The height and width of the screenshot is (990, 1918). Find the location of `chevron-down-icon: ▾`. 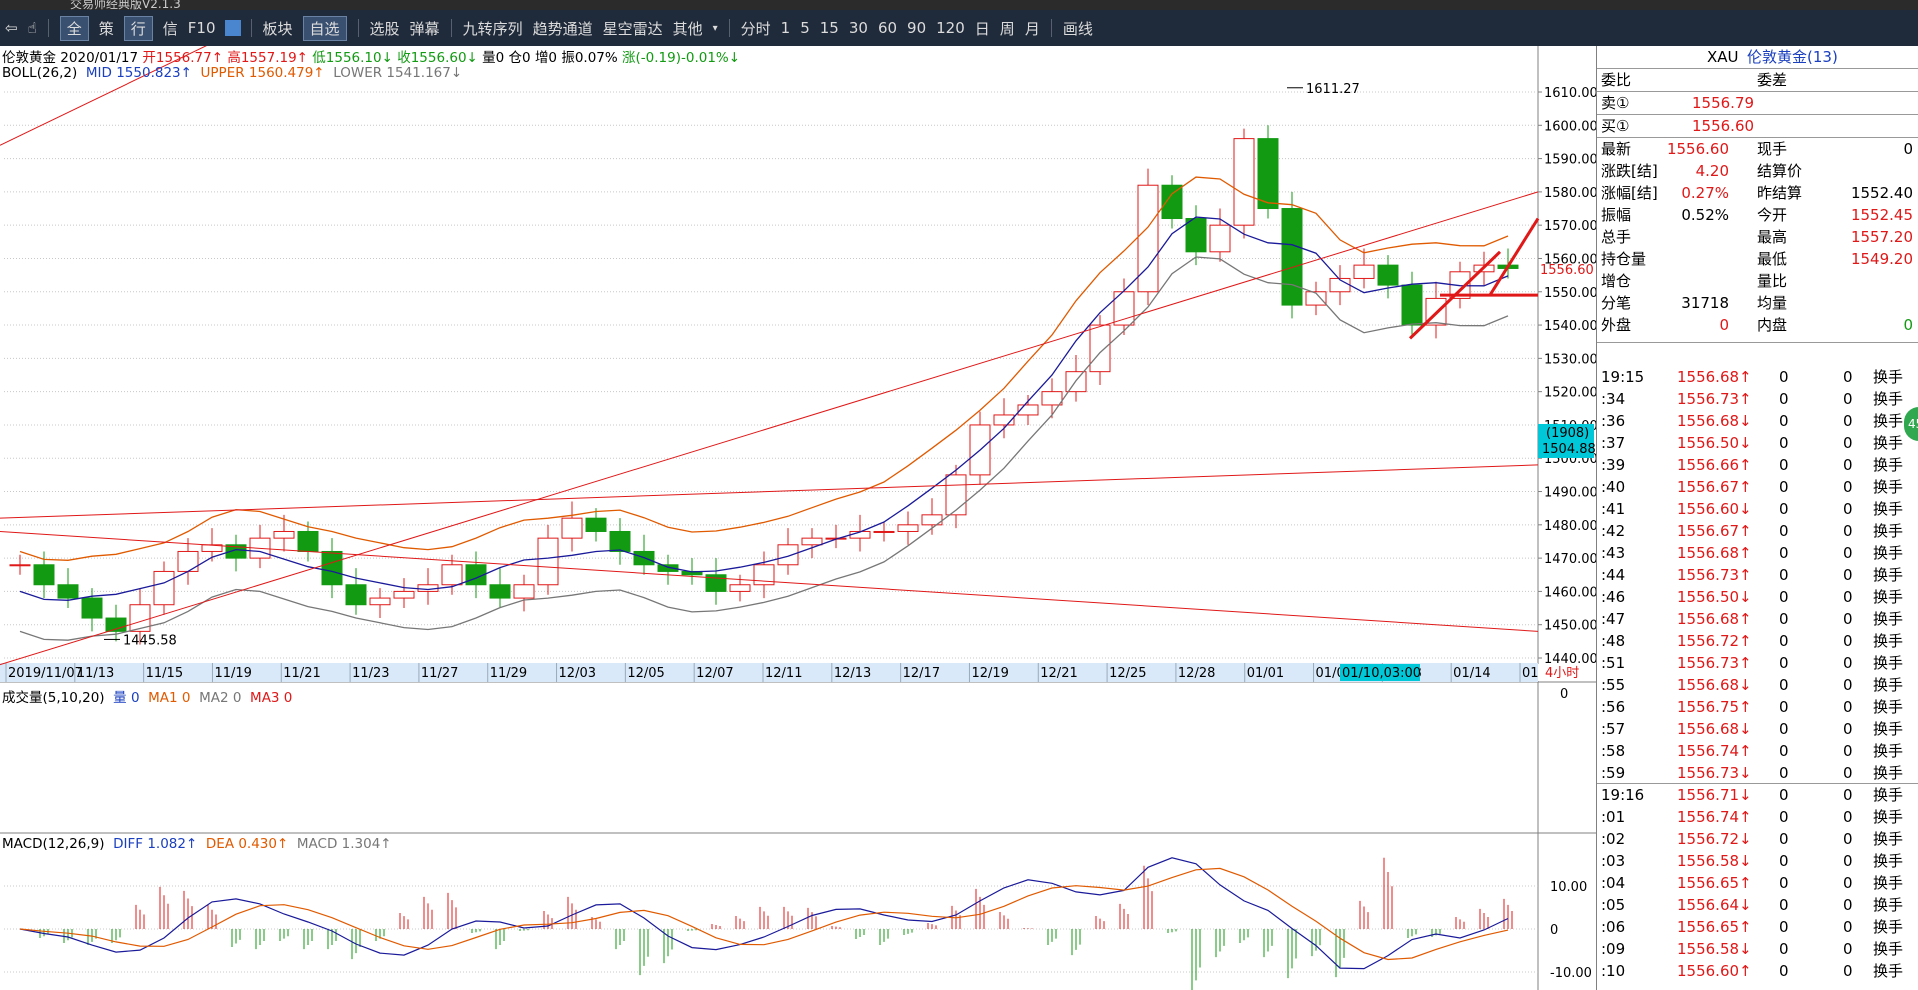

chevron-down-icon: ▾ is located at coordinates (715, 28).